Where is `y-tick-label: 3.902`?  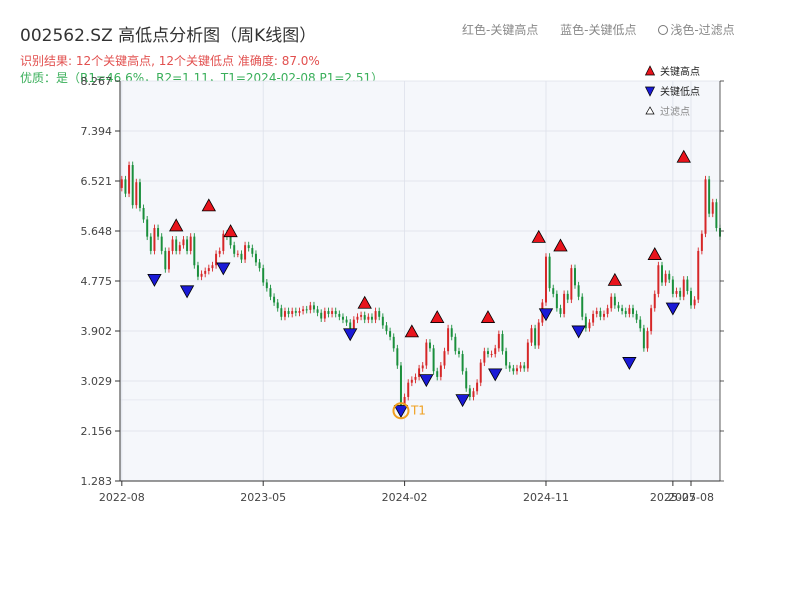
y-tick-label: 3.902 is located at coordinates (97, 331).